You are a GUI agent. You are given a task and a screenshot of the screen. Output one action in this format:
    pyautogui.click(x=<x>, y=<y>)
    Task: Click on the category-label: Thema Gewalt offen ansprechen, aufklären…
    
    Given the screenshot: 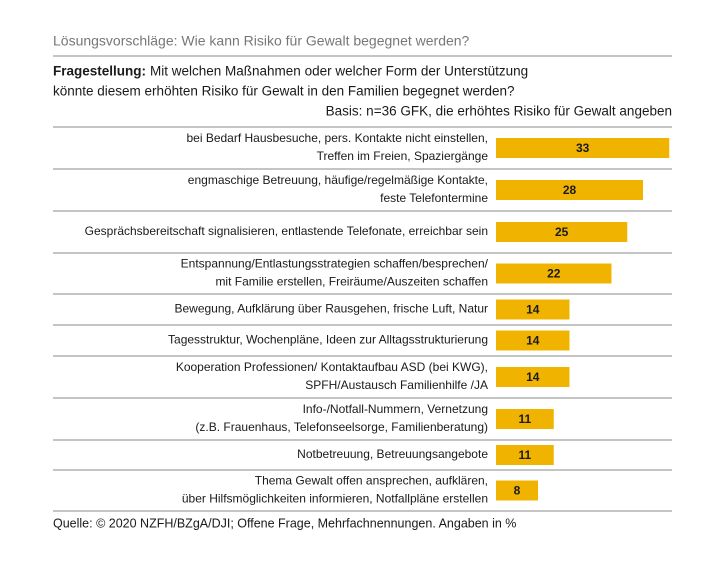 What is the action you would take?
    pyautogui.click(x=371, y=481)
    